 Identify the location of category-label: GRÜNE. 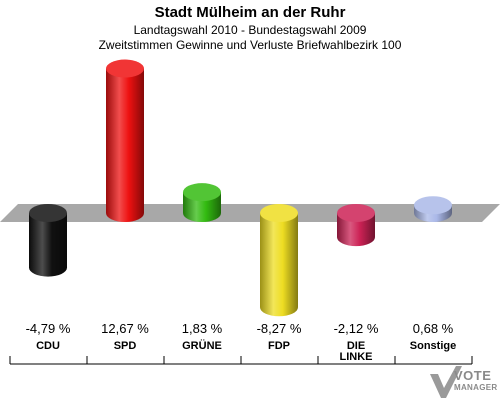
(202, 345).